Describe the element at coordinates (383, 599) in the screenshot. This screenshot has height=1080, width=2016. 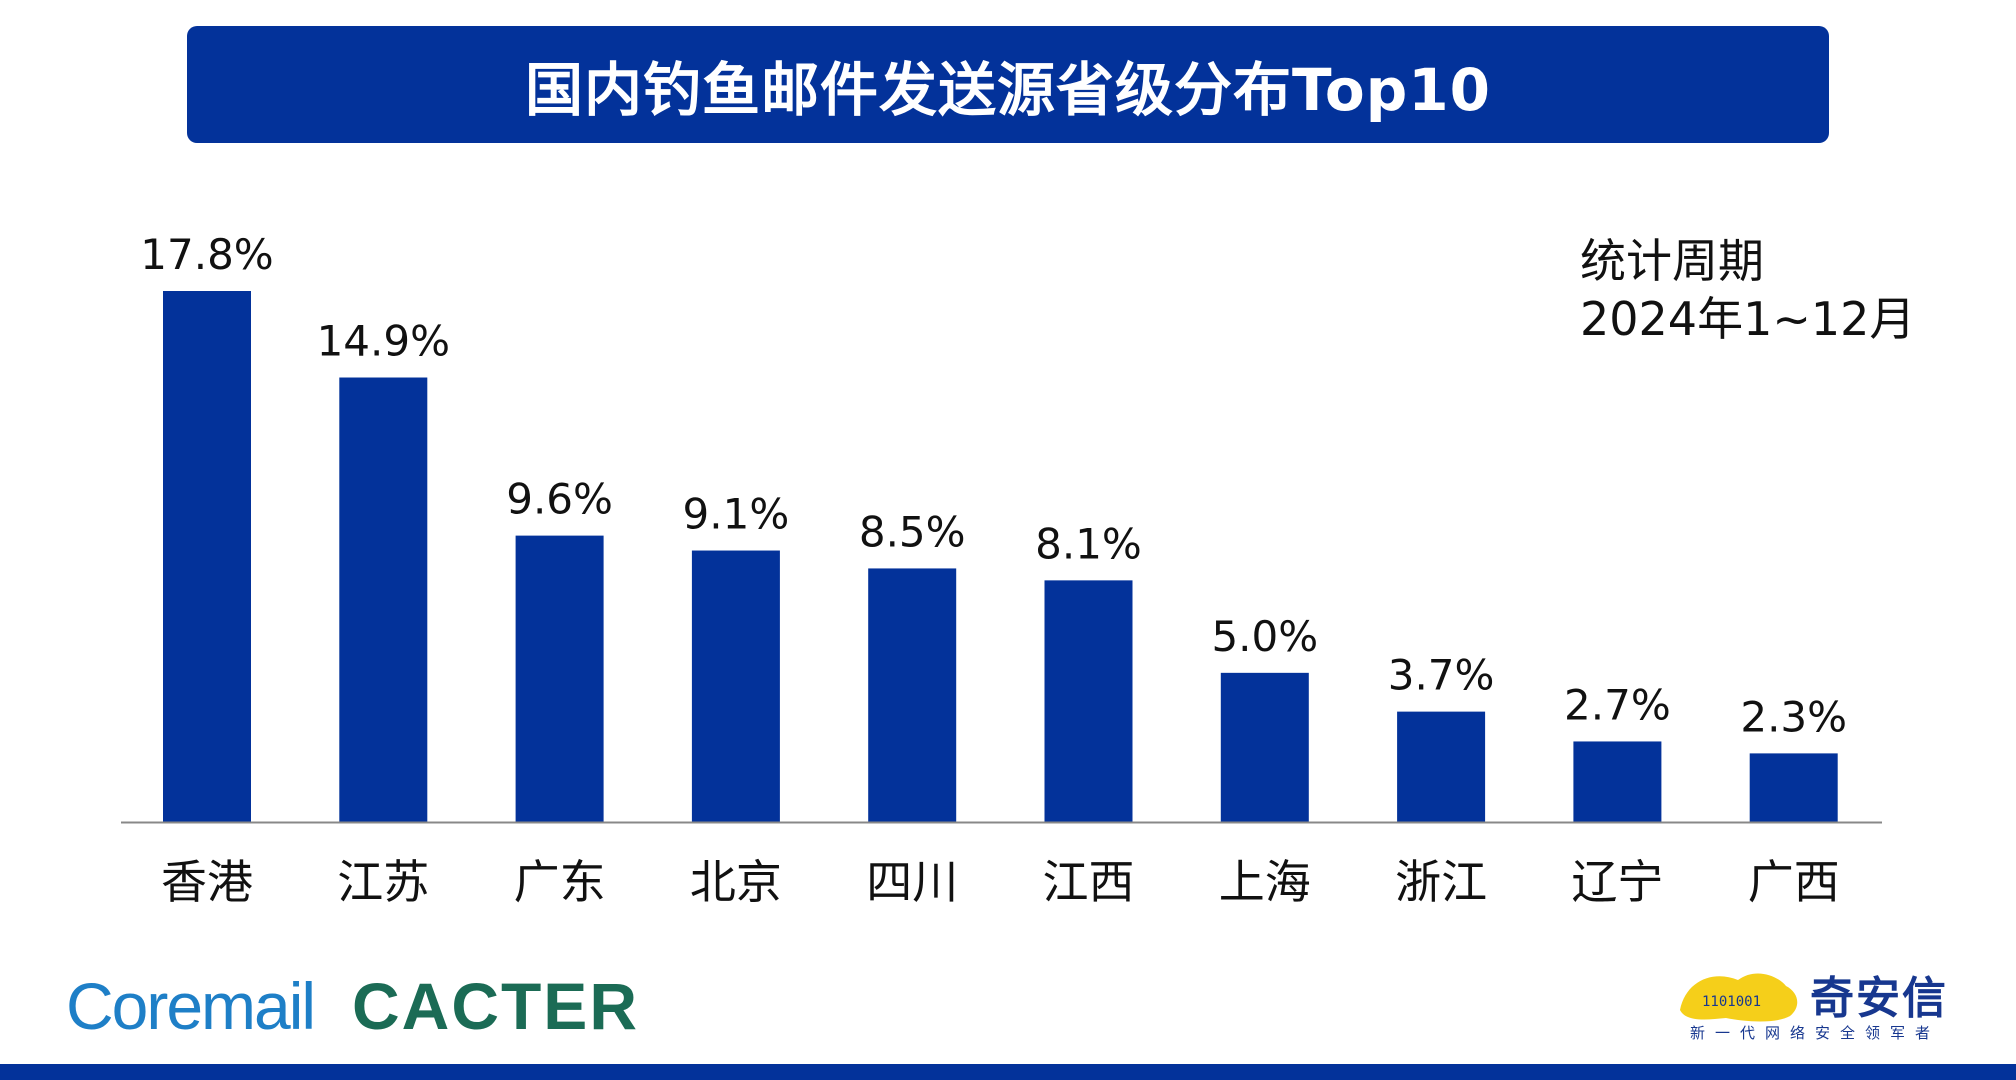
I see `bar-江苏` at that location.